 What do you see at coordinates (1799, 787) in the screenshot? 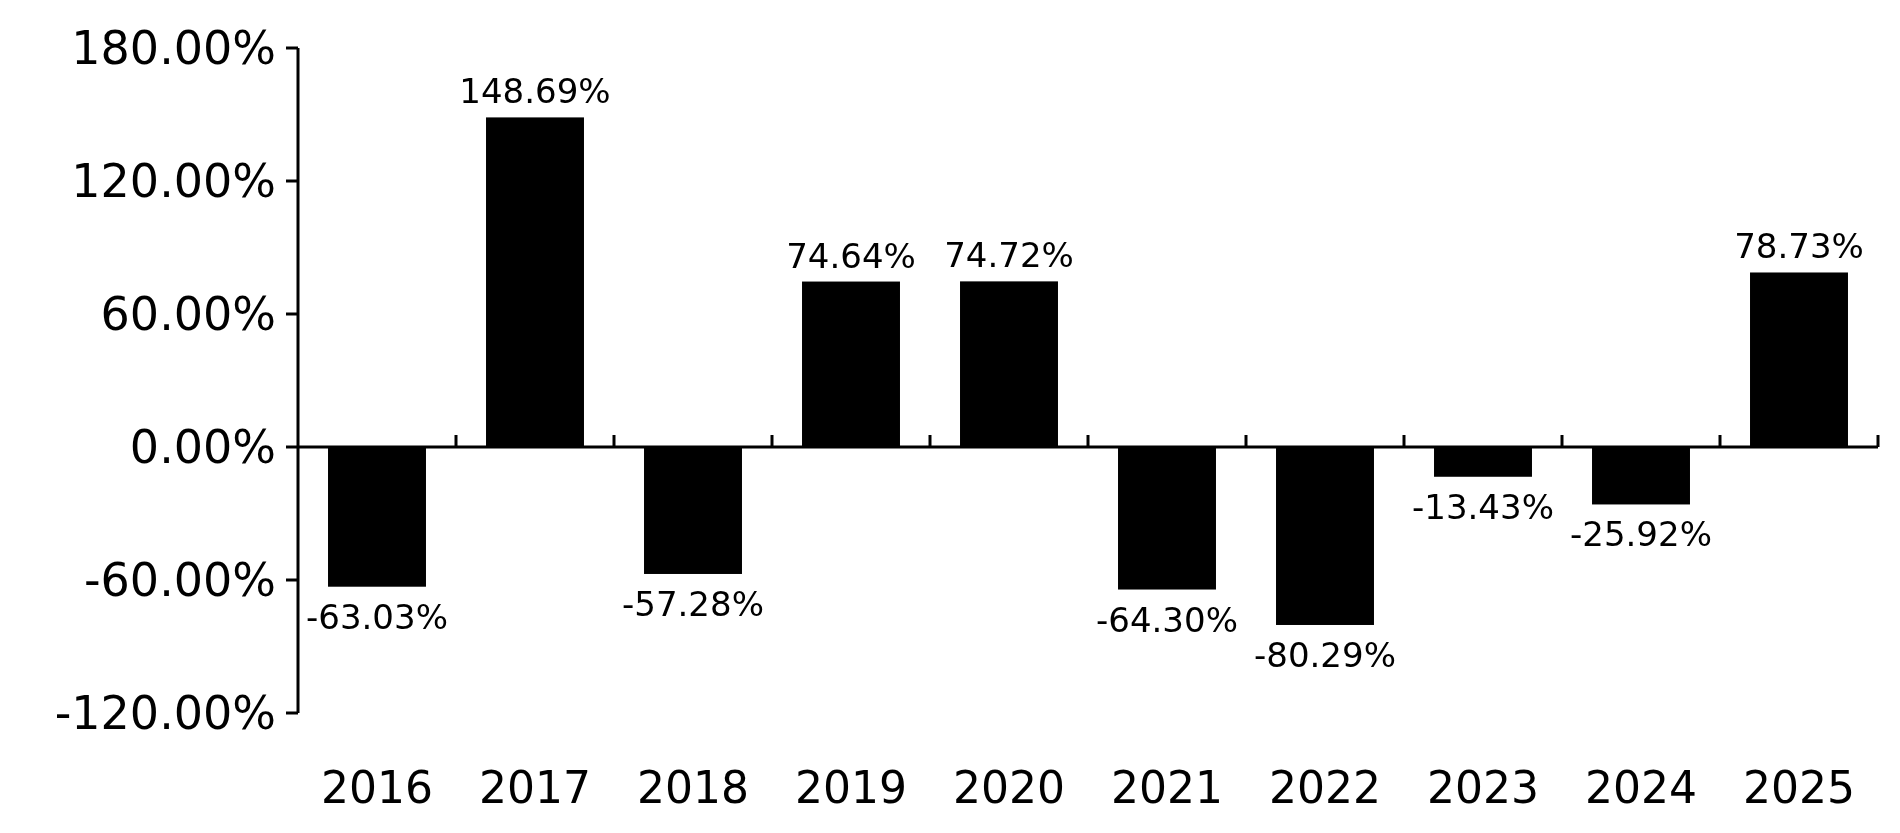
I see `x-tick-label: 2025` at bounding box center [1799, 787].